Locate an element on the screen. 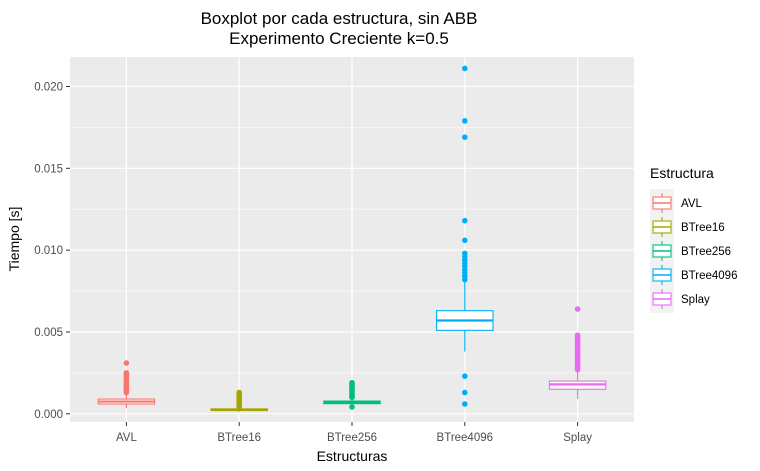  boxplot-btree256 is located at coordinates (352, 394).